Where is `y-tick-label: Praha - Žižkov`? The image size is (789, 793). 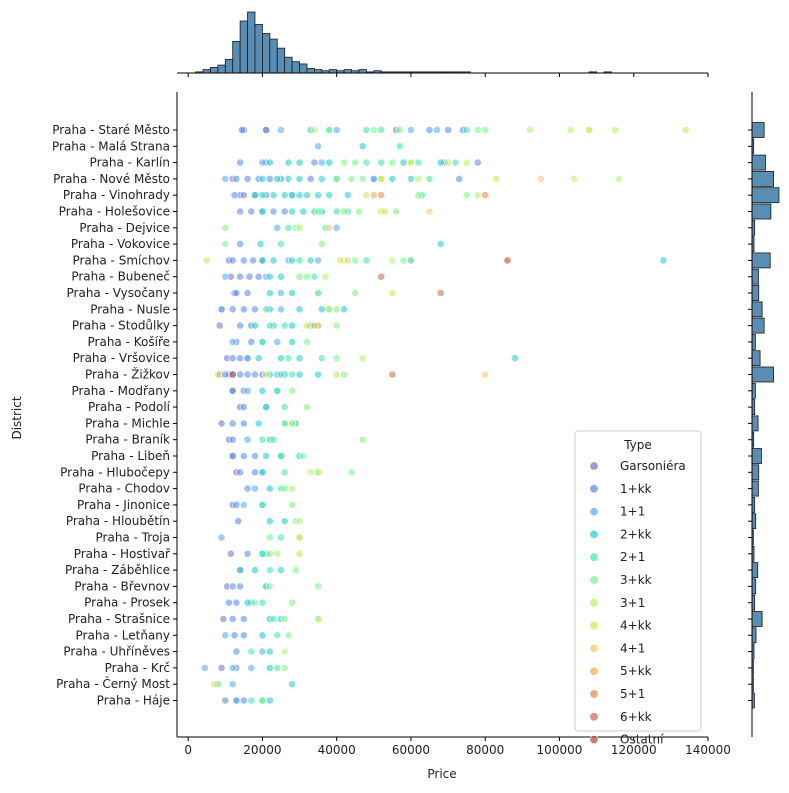
y-tick-label: Praha - Žižkov is located at coordinates (127, 374).